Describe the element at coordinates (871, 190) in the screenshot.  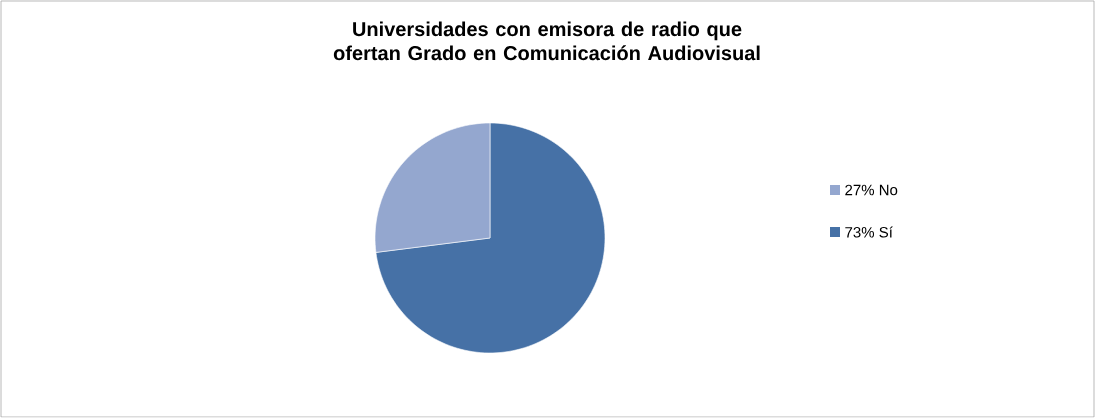
I see `legend-label: 27% No` at that location.